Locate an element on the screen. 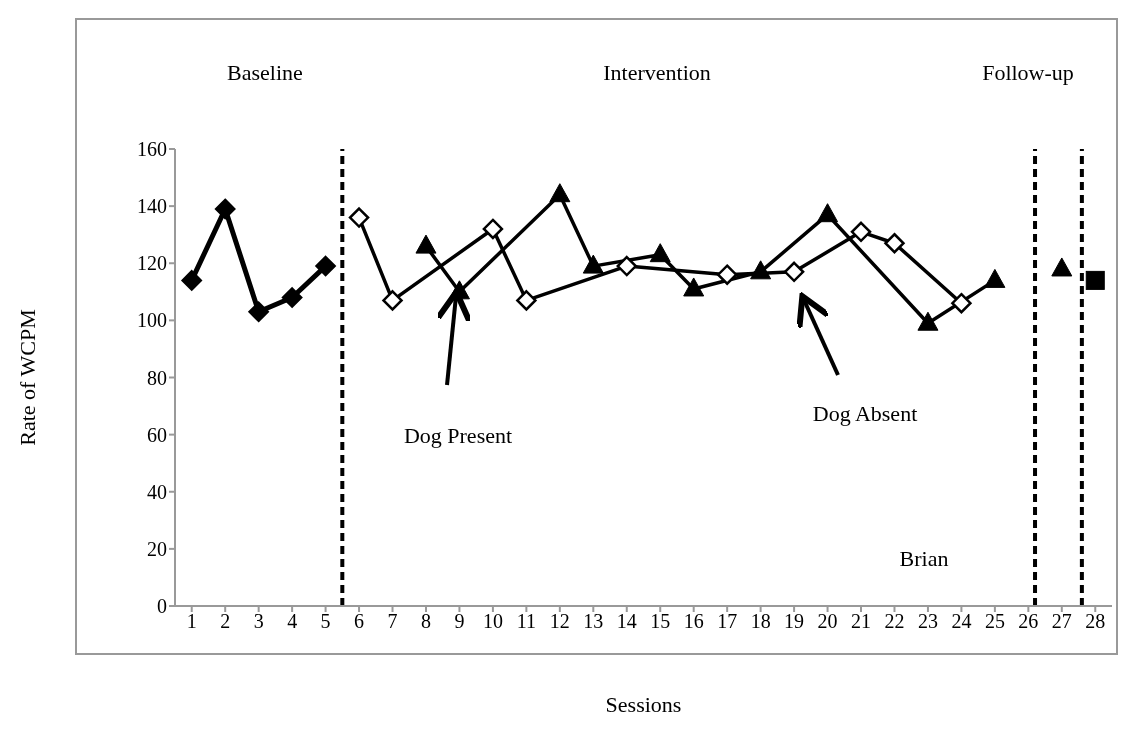 This screenshot has height=748, width=1133. x-tick-label: 5 is located at coordinates (325, 621).